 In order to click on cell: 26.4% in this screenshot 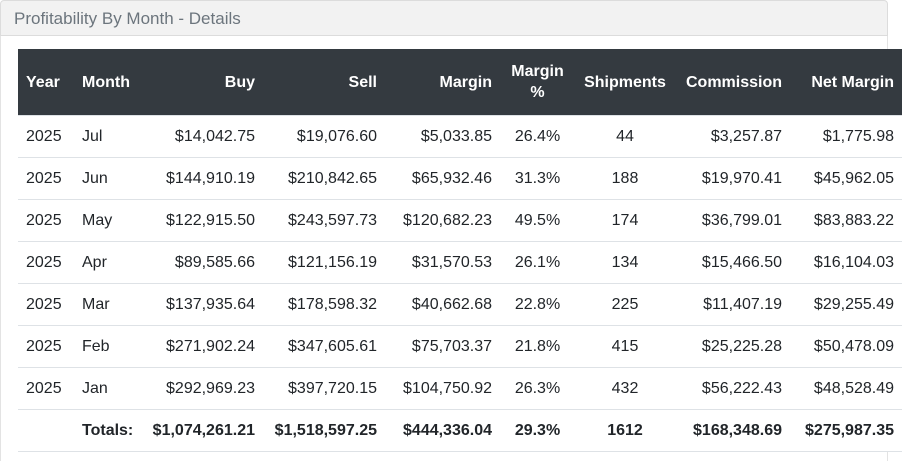, I will do `click(537, 136)`.